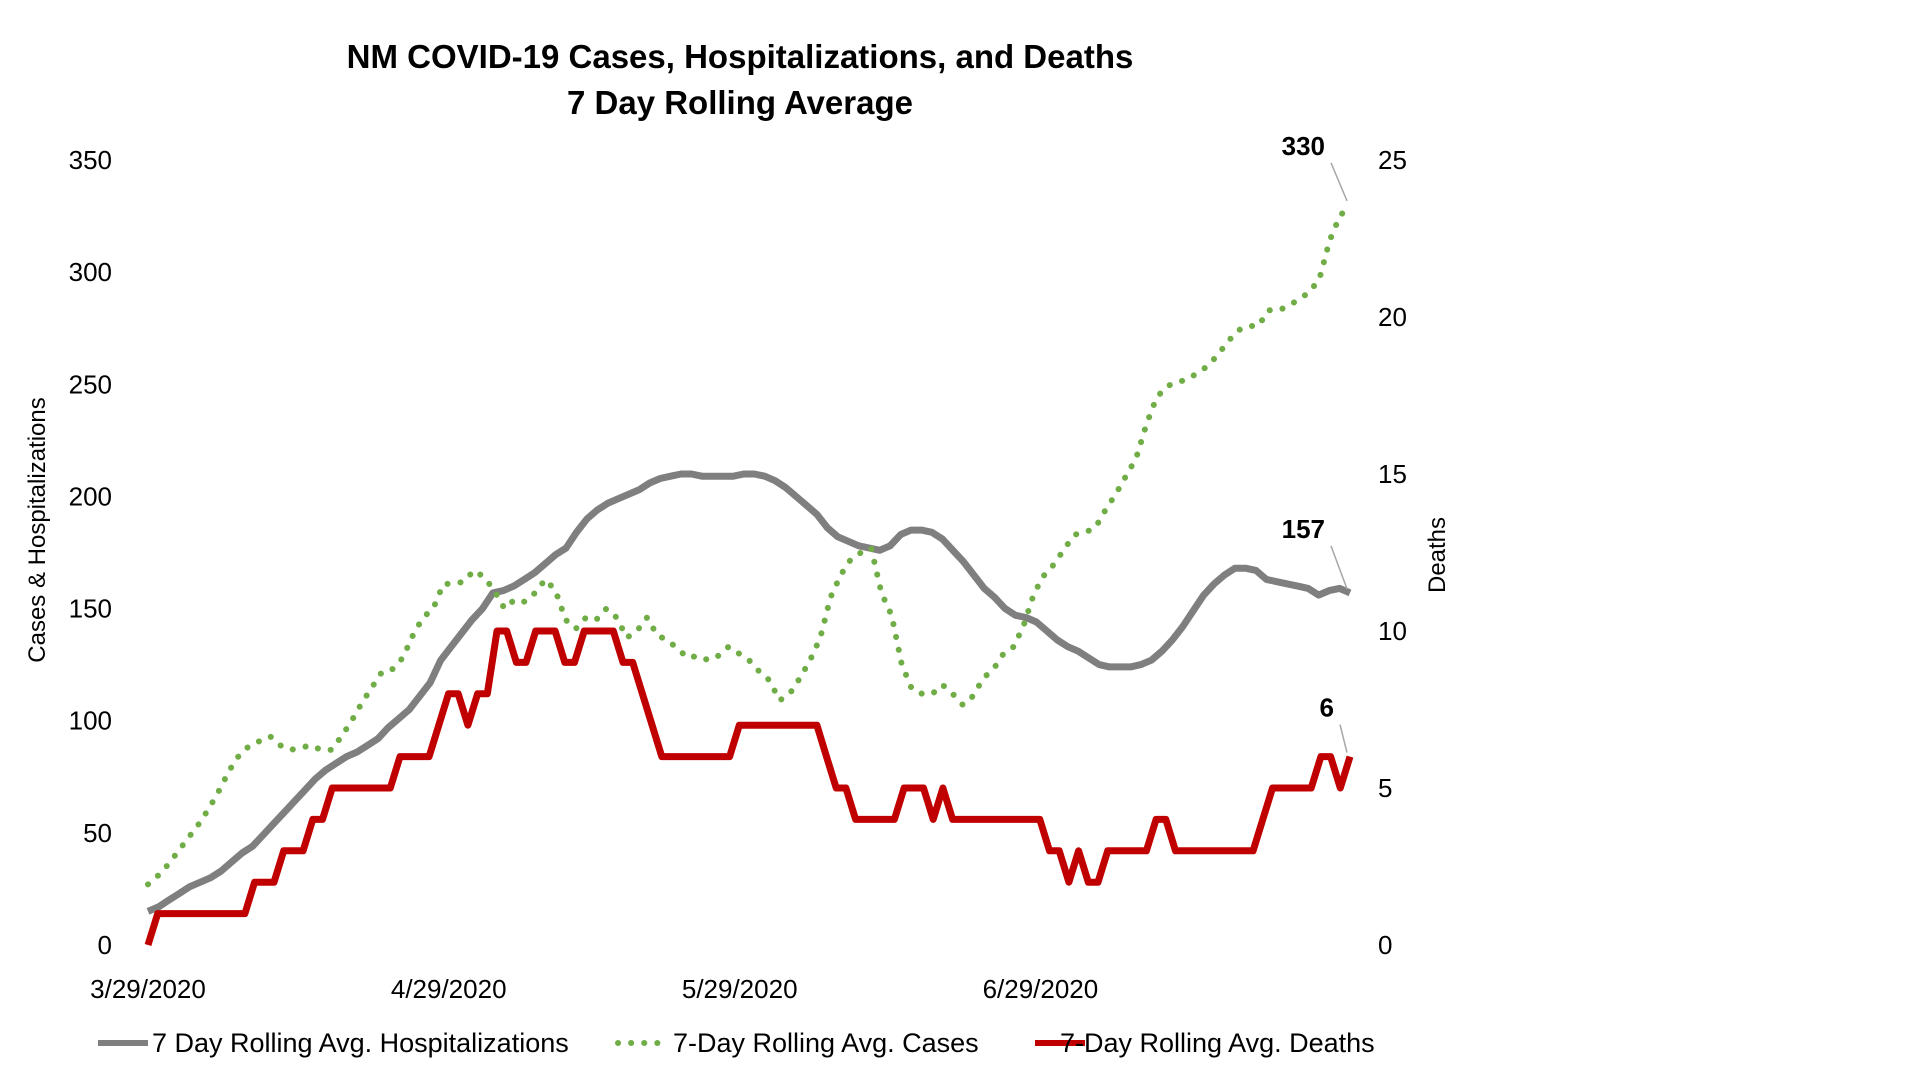  I want to click on y-tick-right: 0, so click(1385, 945).